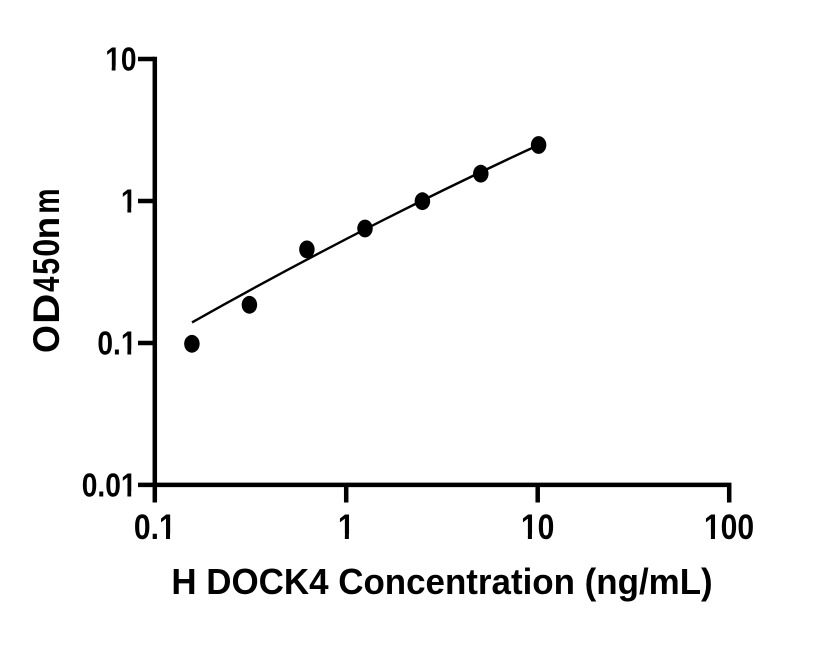  What do you see at coordinates (441, 582) in the screenshot?
I see `svg-text: H DOCK4 Concentration (ng/mL)` at bounding box center [441, 582].